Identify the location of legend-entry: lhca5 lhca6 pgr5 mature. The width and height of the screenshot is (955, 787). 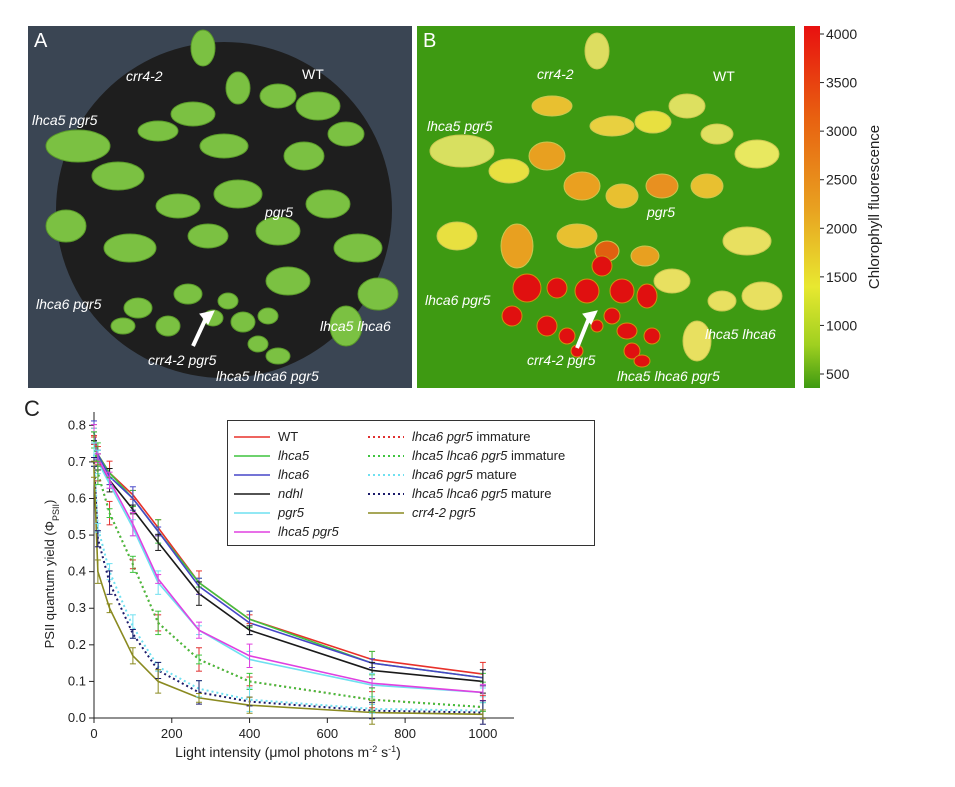
(459, 493).